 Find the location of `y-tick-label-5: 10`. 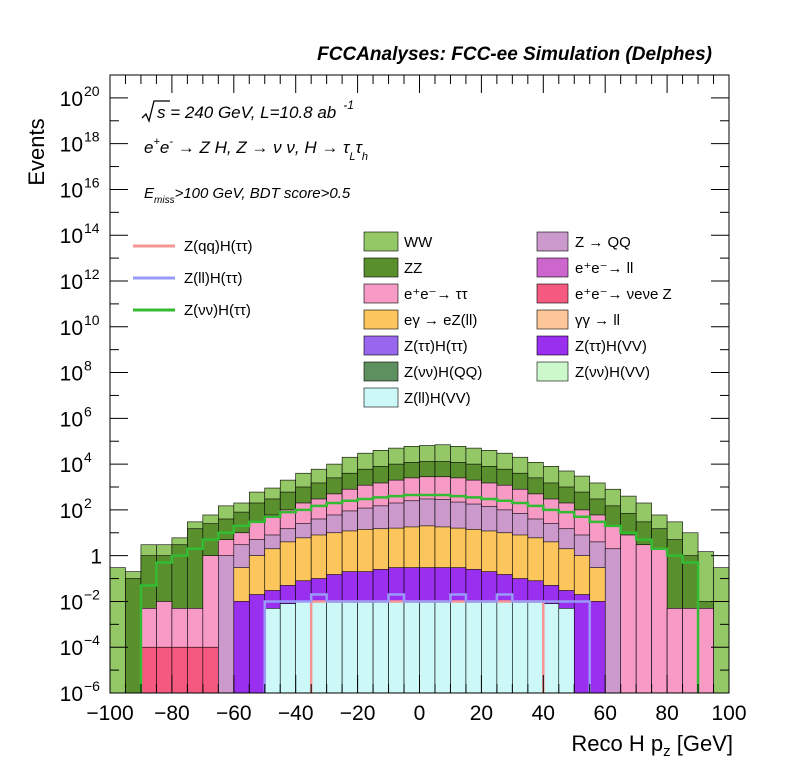

y-tick-label-5: 10 is located at coordinates (71, 465).